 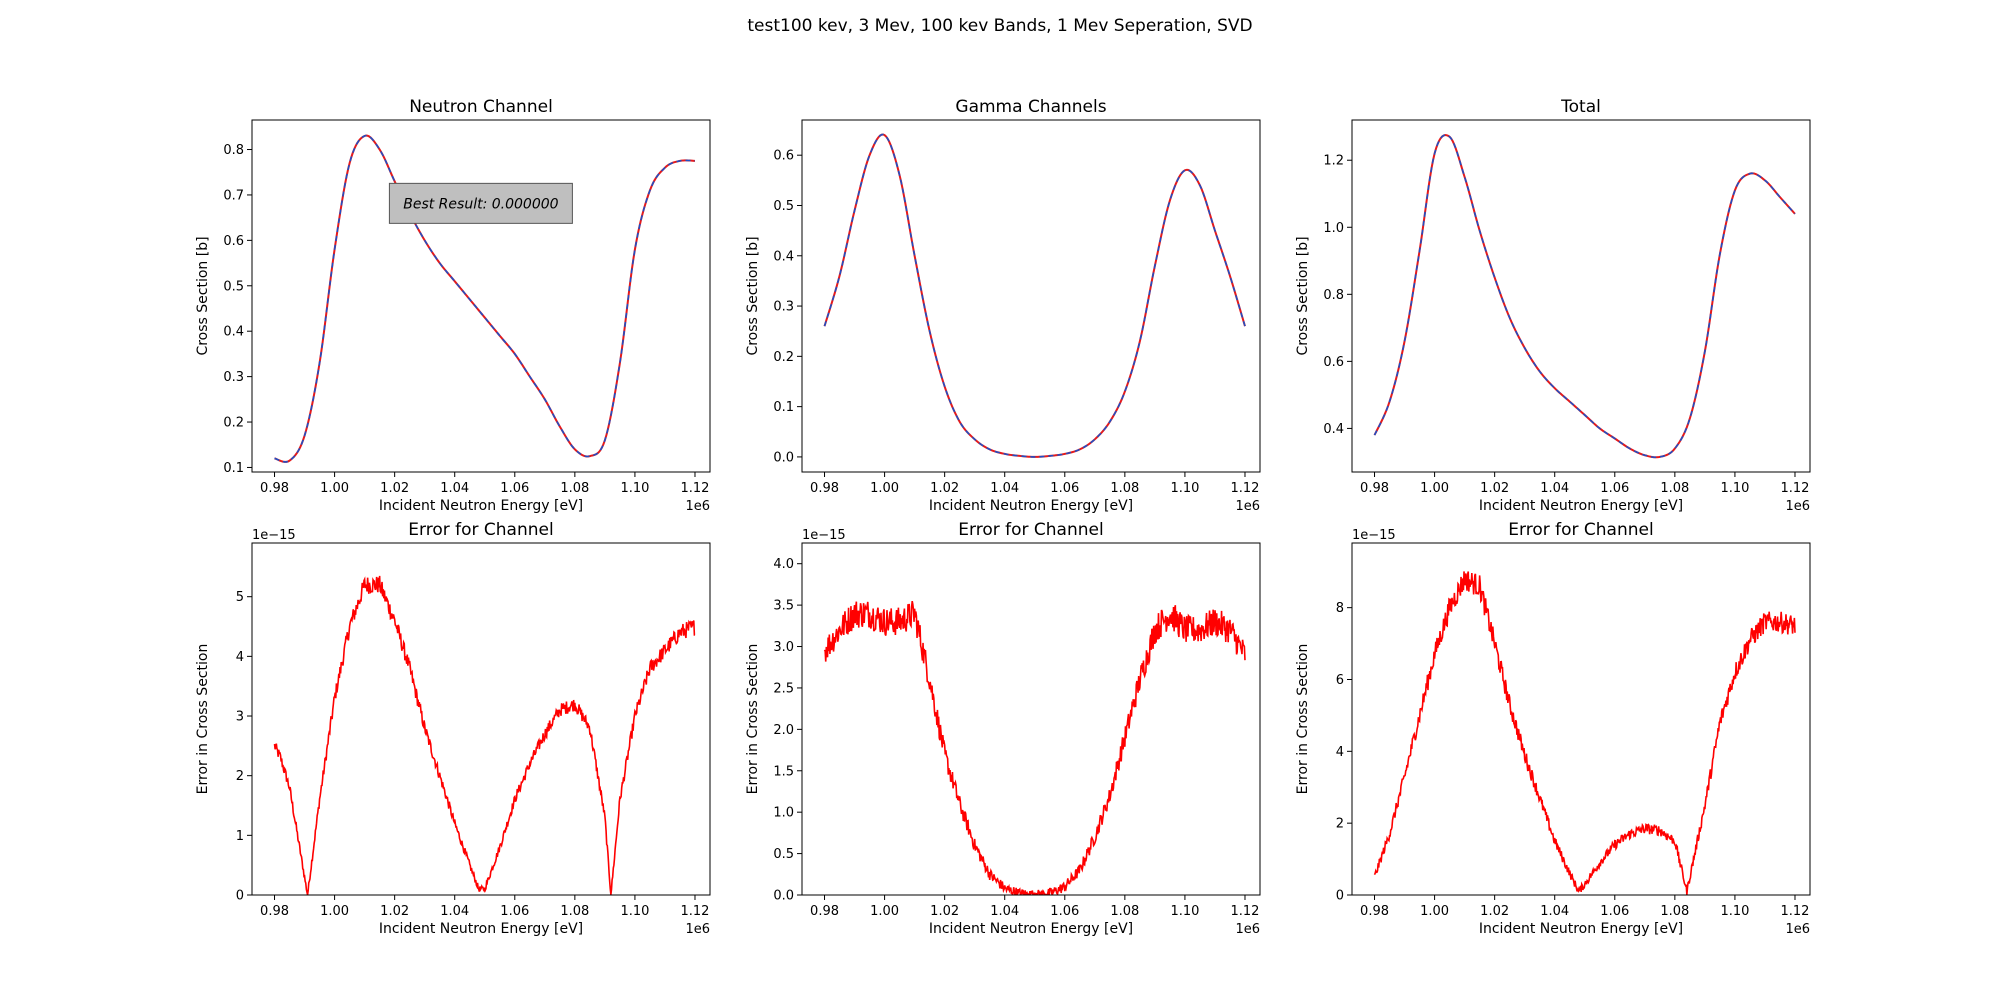 I want to click on annotation-box, so click(x=480, y=203).